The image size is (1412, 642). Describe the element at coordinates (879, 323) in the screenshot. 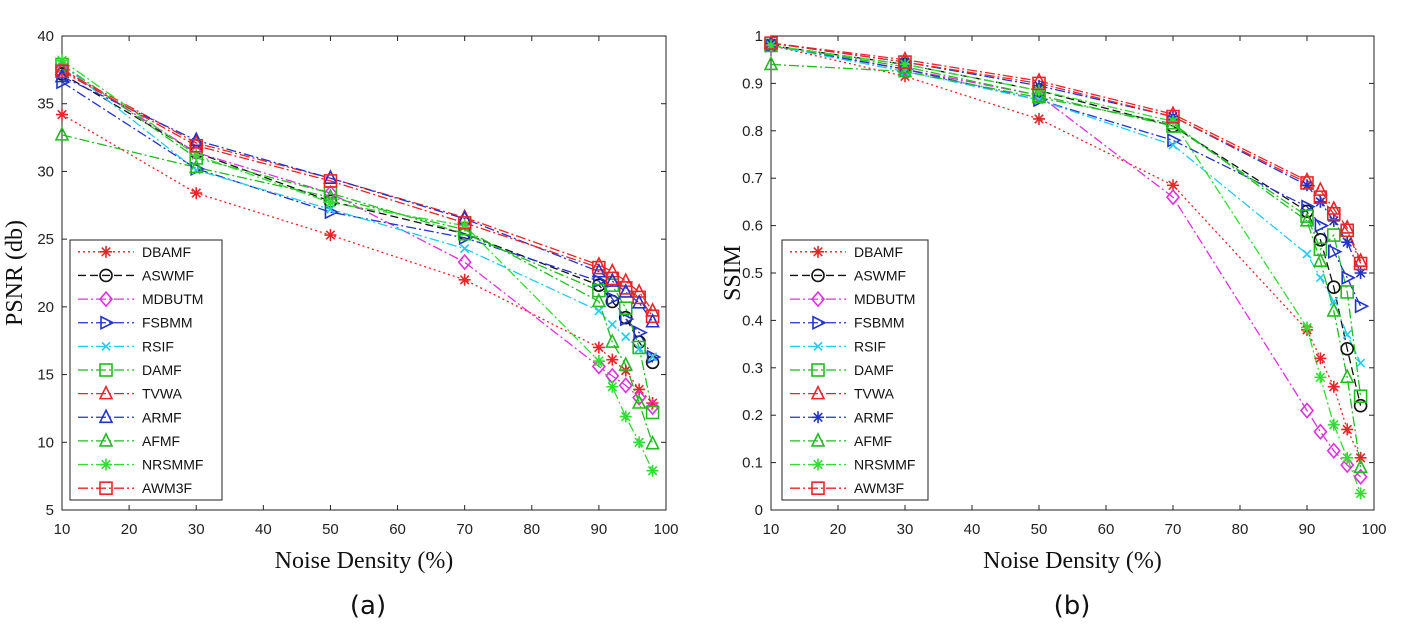

I see `legend-label: FSBMM` at that location.